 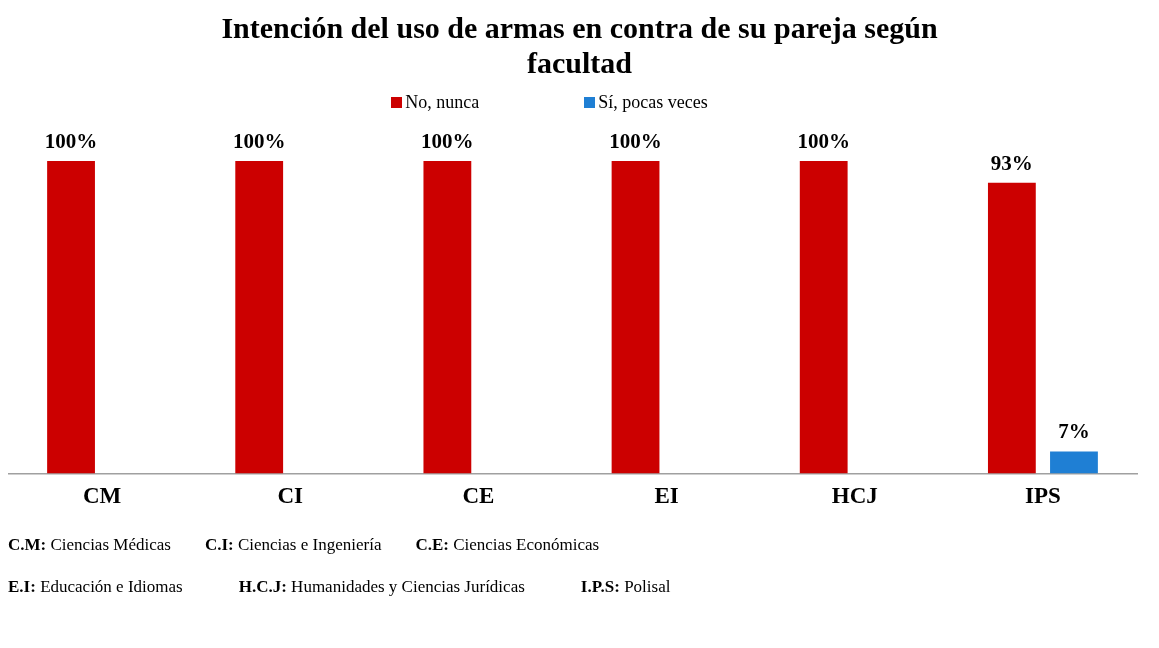 What do you see at coordinates (854, 496) in the screenshot?
I see `x-tick-label: HCJ` at bounding box center [854, 496].